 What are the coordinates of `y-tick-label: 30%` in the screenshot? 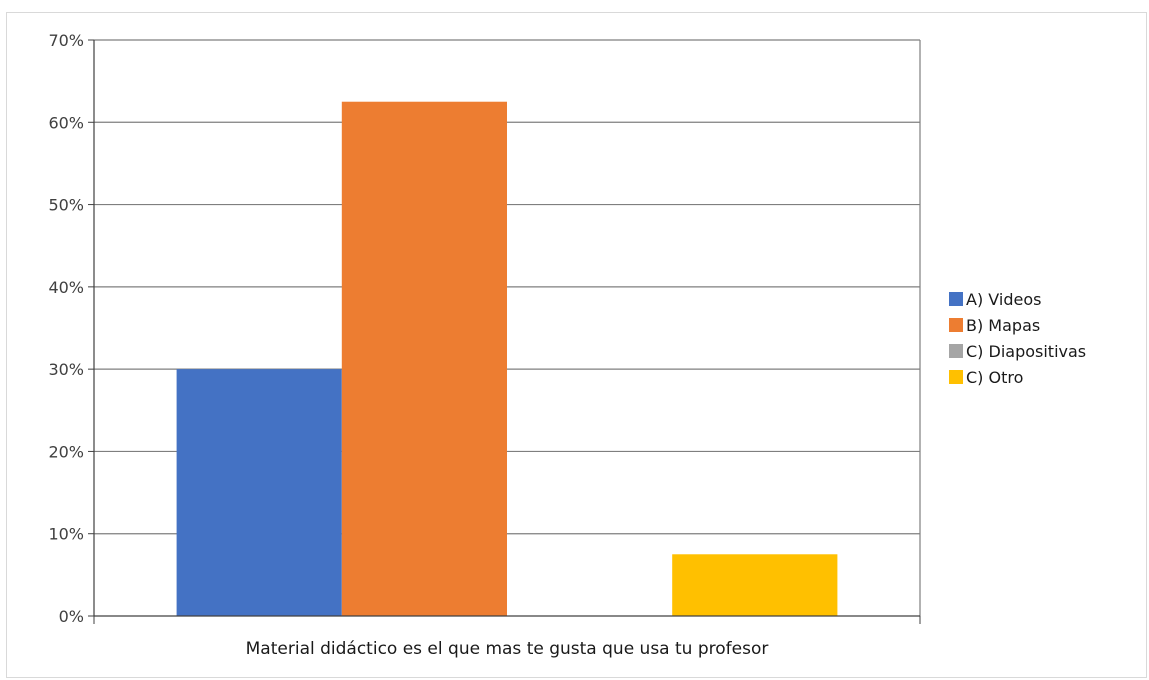 It's located at (66, 369).